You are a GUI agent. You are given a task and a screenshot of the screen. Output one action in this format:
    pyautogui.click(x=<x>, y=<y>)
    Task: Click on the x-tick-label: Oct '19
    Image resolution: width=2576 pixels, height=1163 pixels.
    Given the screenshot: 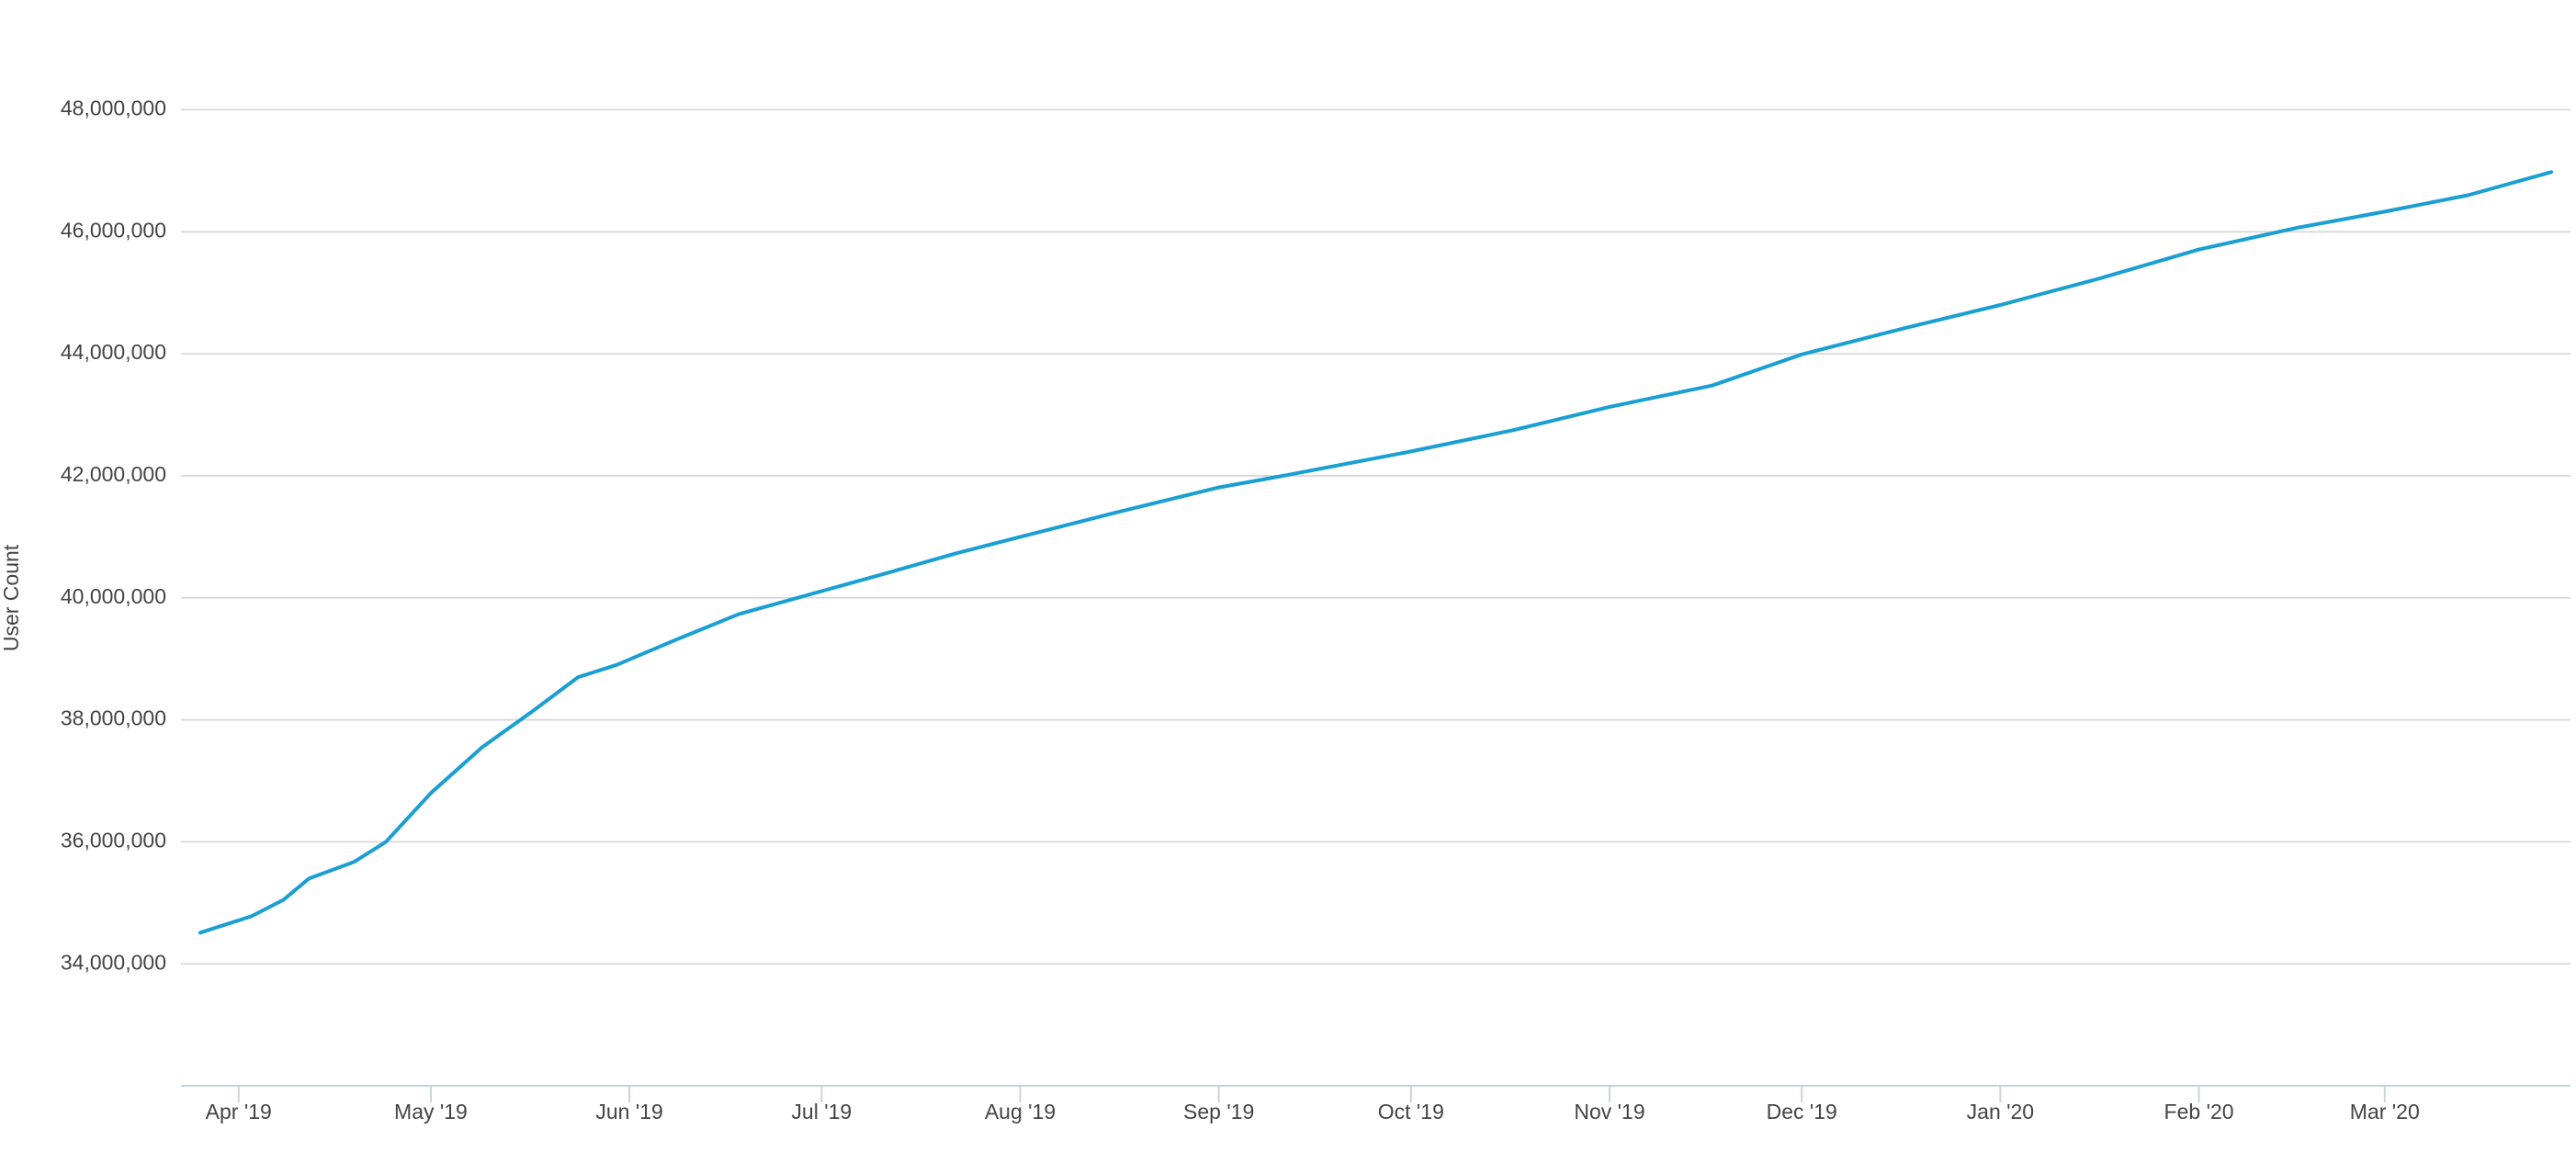 What is the action you would take?
    pyautogui.click(x=1411, y=1112)
    